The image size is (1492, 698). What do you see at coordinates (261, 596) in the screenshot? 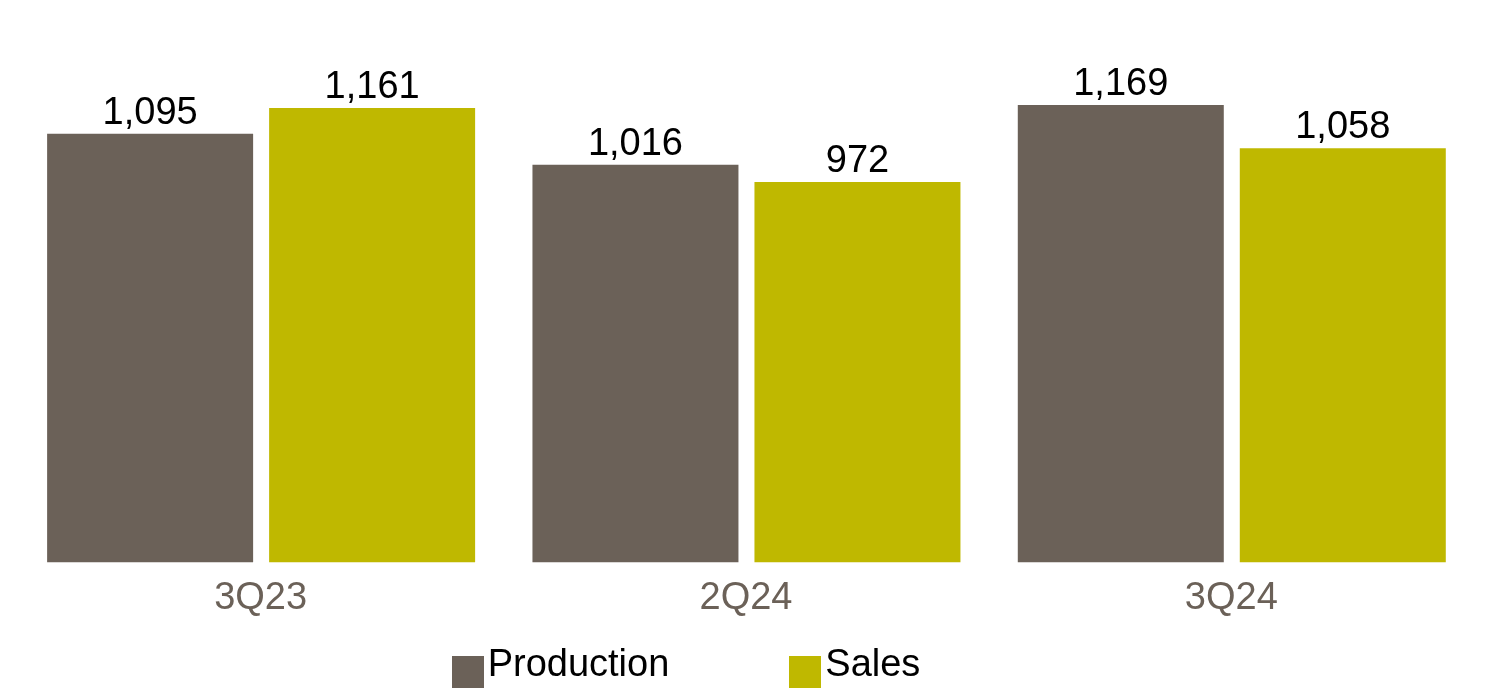
I see `x-tick-label: 3Q23` at bounding box center [261, 596].